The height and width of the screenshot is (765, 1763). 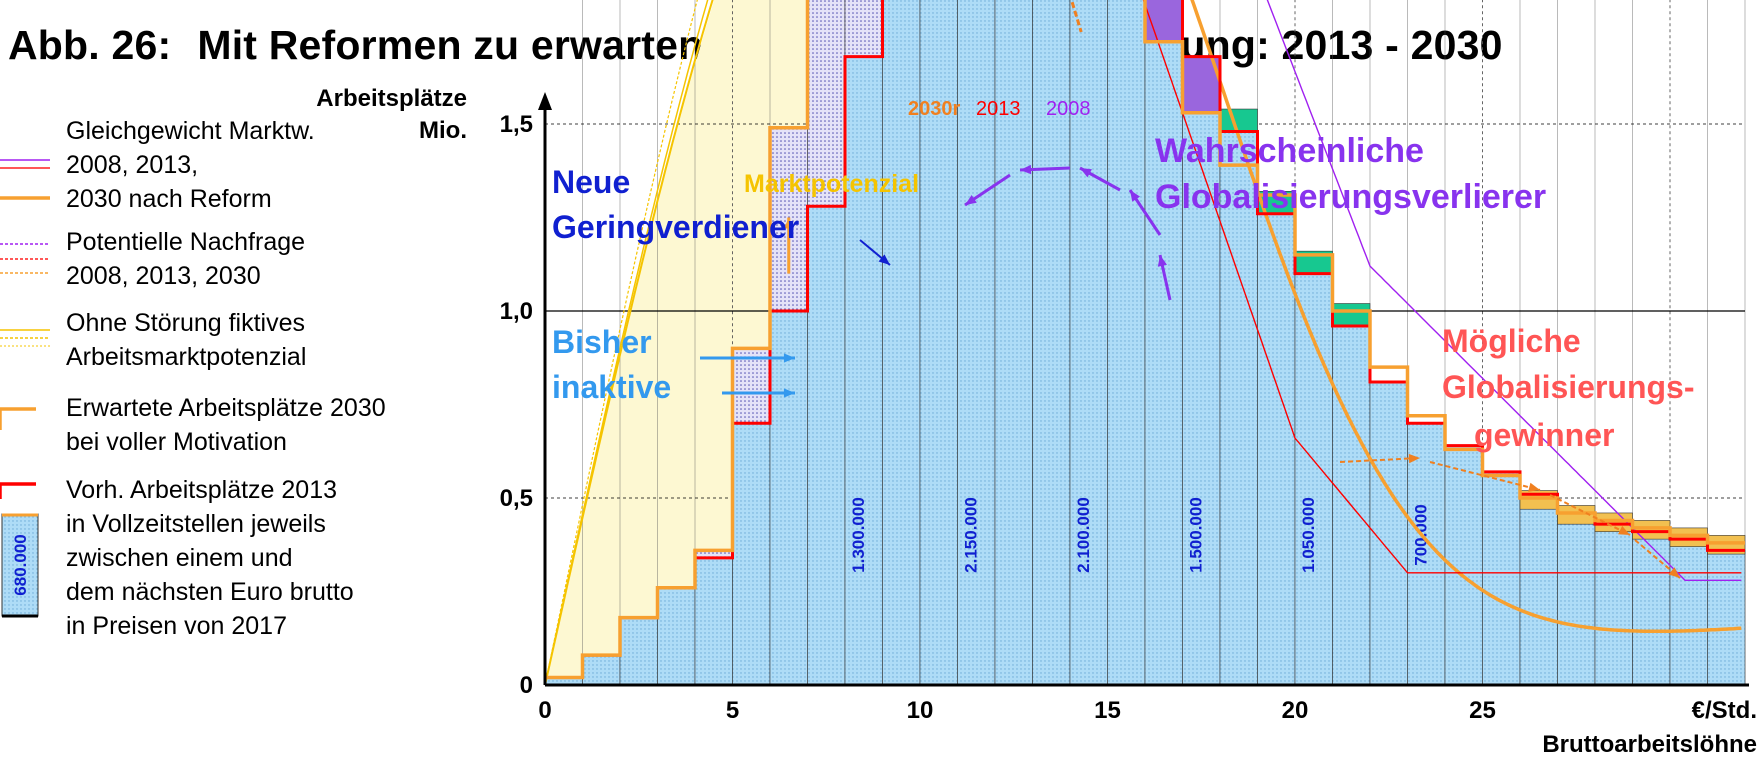 I want to click on bar-gain-segment, so click(x=1351, y=315).